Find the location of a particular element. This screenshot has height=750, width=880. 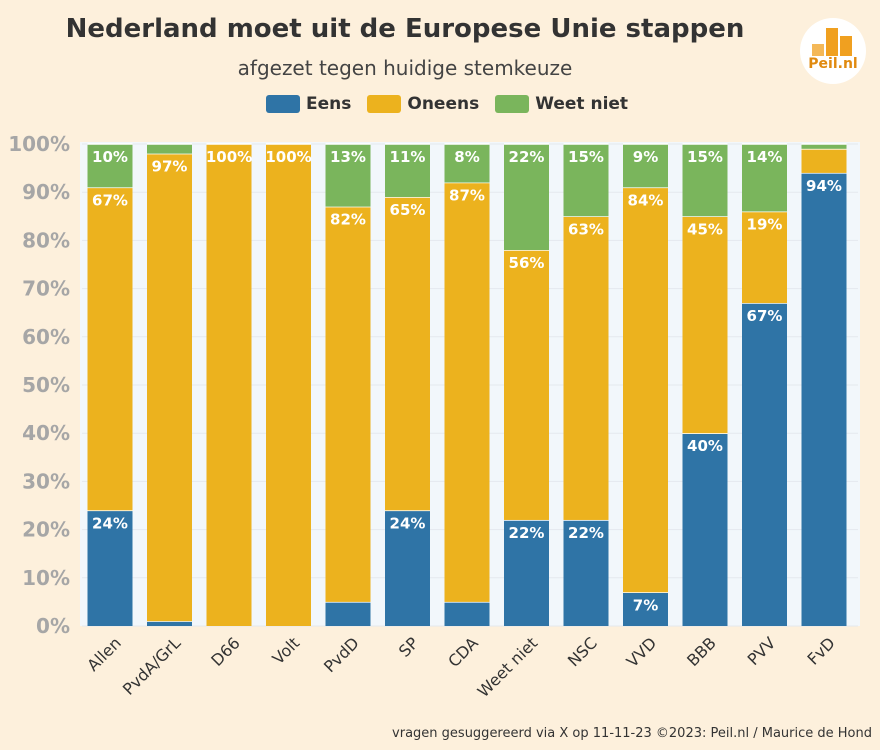

y-tick-label: 80% is located at coordinates (46, 240).